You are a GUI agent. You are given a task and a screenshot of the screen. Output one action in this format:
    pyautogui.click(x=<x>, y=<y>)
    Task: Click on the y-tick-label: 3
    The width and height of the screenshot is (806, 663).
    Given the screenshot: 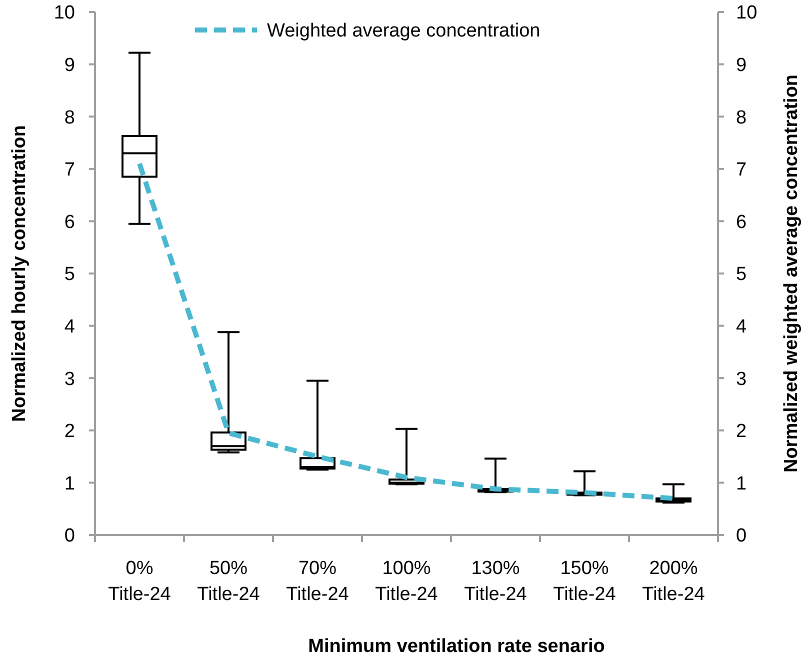 What is the action you would take?
    pyautogui.click(x=69, y=379)
    